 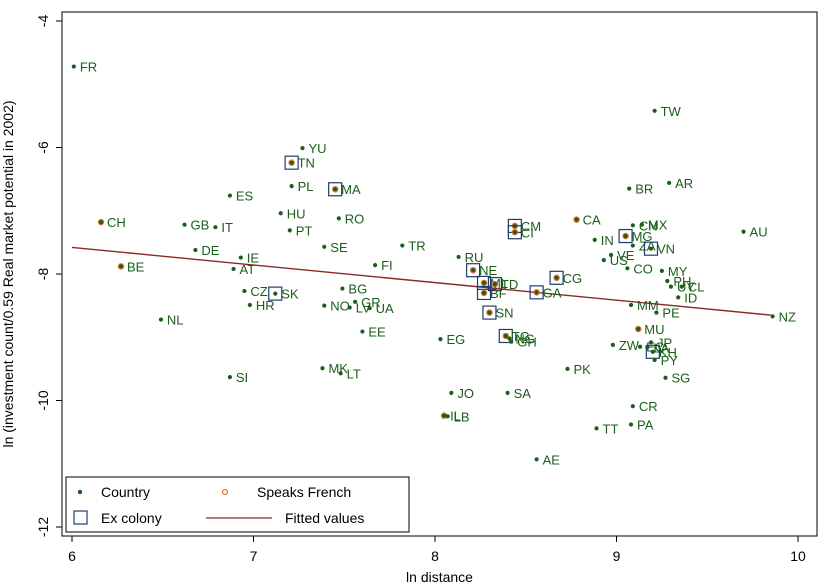 What do you see at coordinates (643, 268) in the screenshot?
I see `country-label: CO` at bounding box center [643, 268].